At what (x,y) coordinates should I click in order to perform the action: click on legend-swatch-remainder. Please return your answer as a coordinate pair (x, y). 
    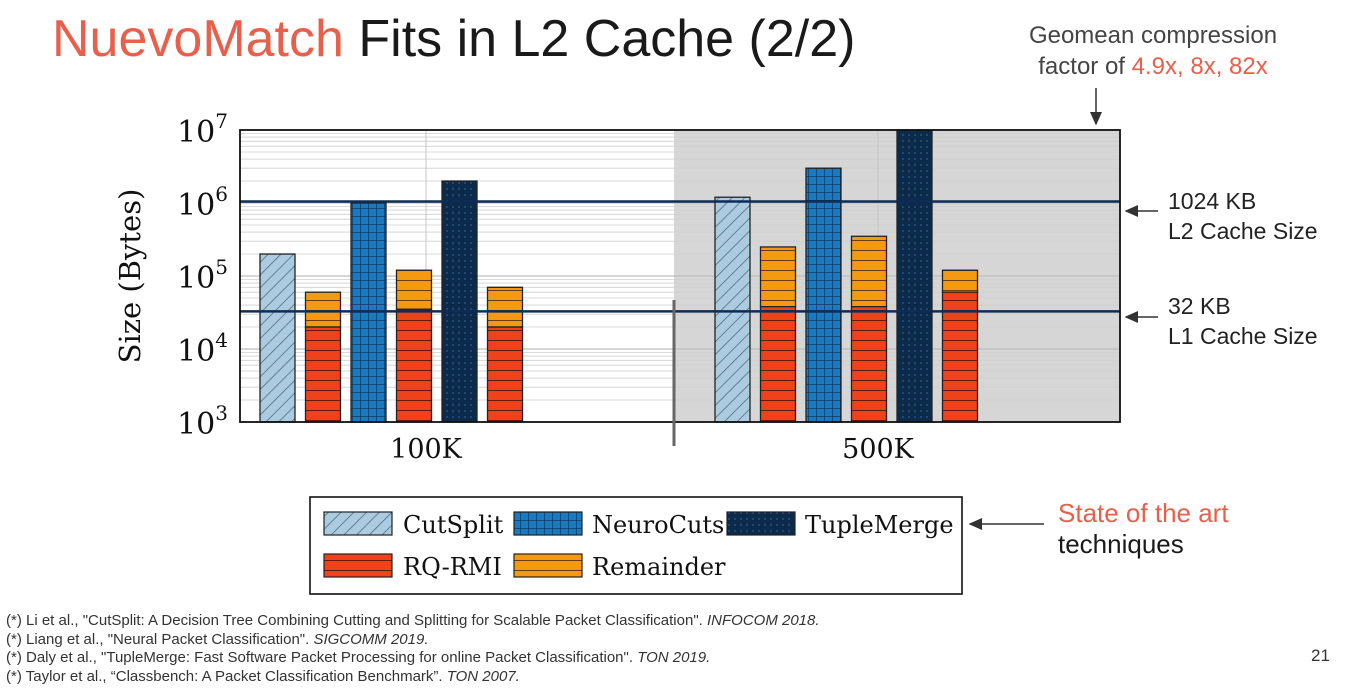
    Looking at the image, I should click on (548, 565).